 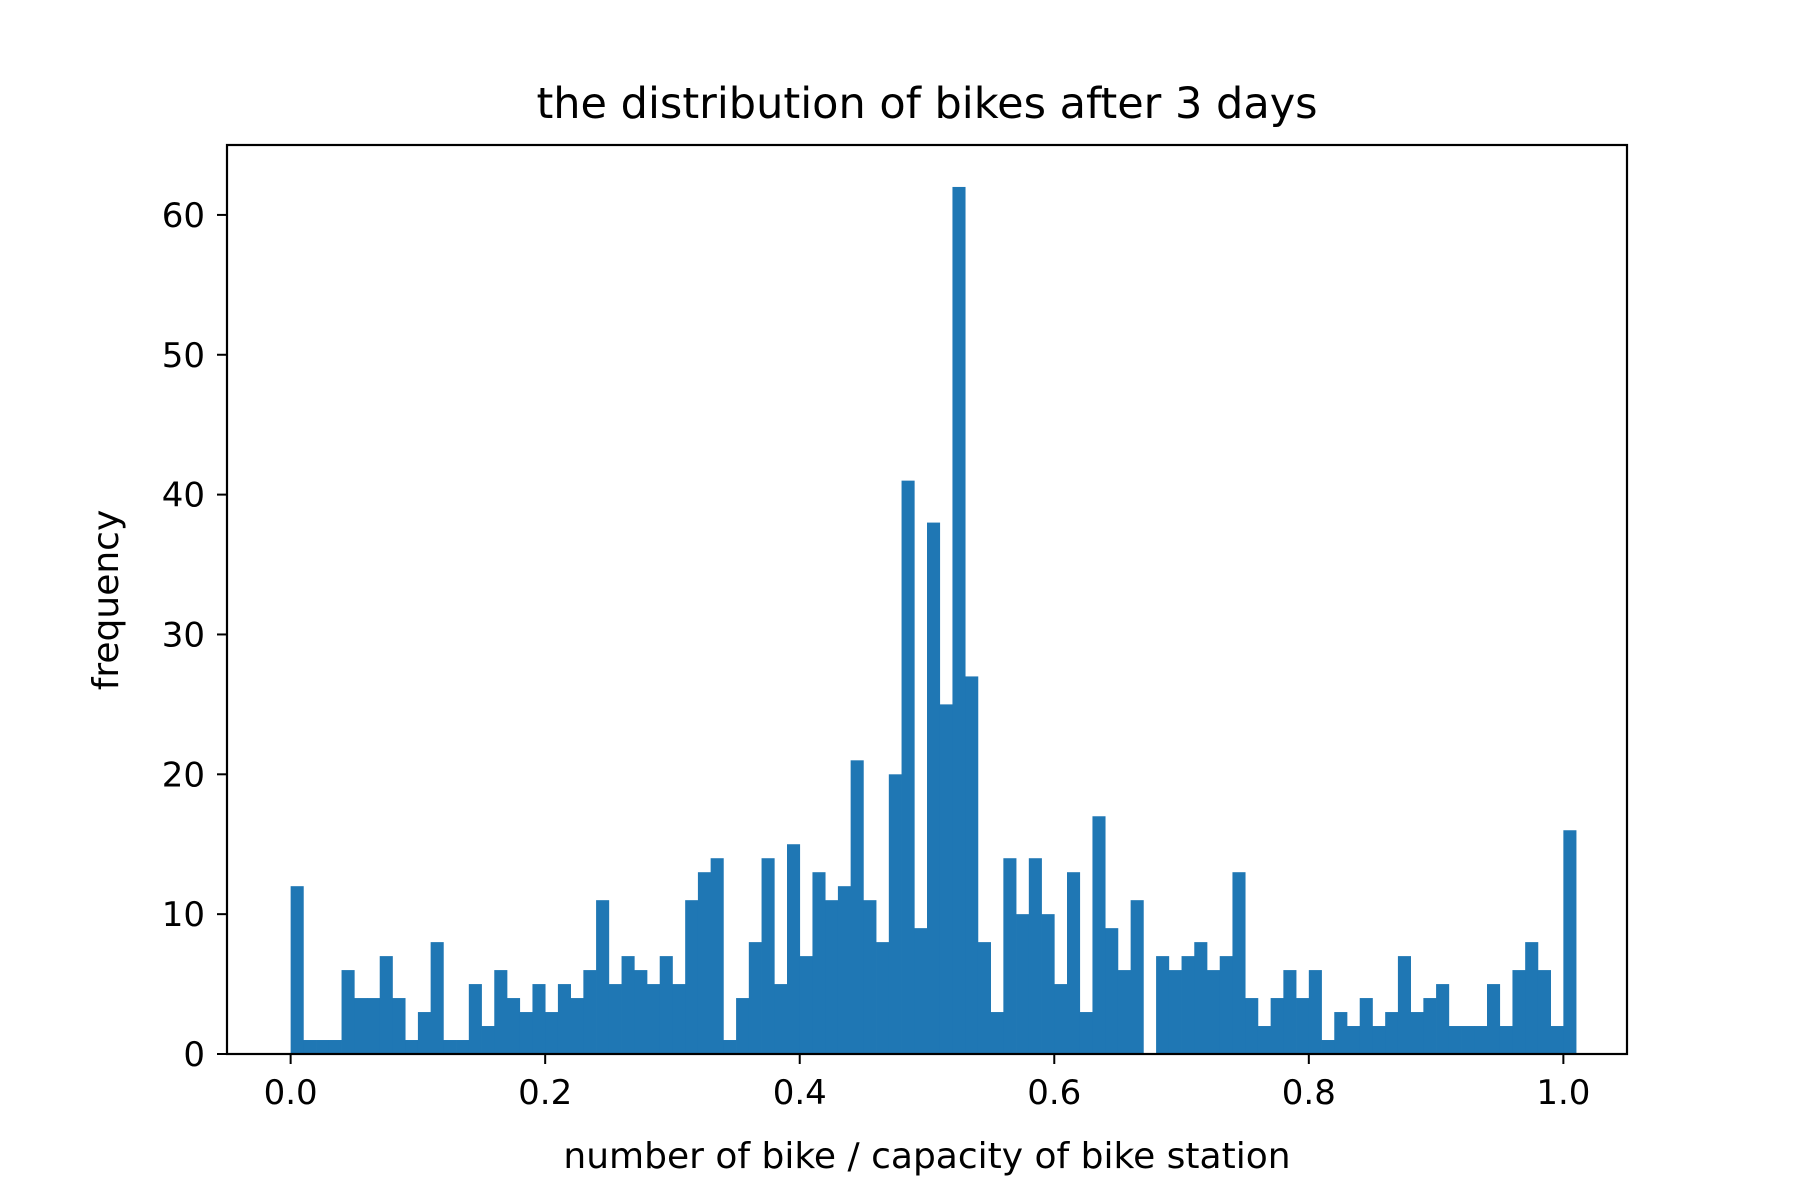 I want to click on y-tick-label: 0, so click(x=194, y=1055).